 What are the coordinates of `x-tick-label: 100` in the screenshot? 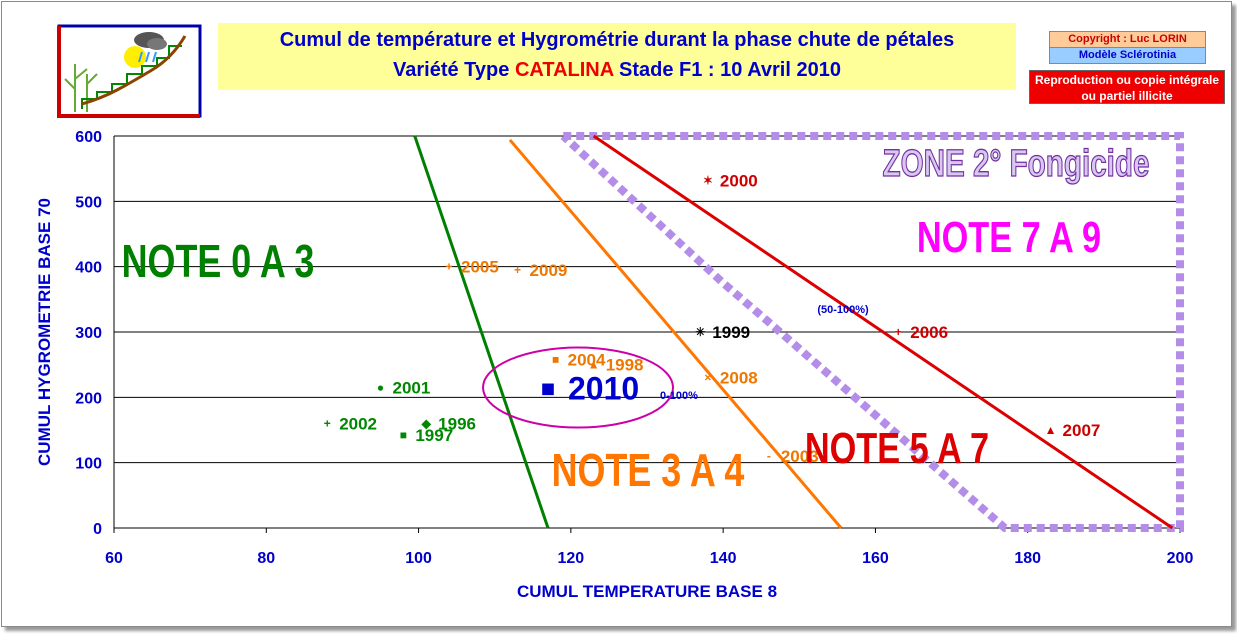 It's located at (418, 558).